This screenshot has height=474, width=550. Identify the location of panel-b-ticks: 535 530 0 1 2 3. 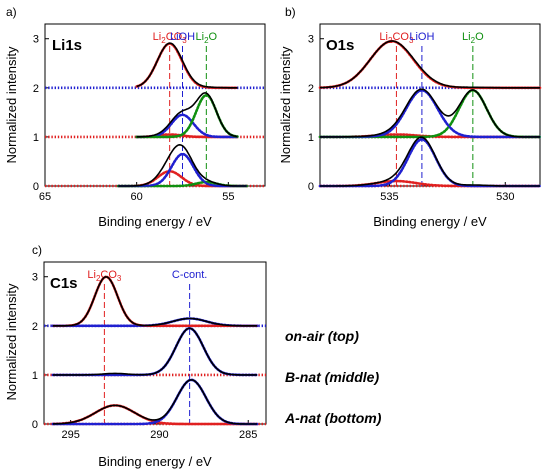
(411, 118).